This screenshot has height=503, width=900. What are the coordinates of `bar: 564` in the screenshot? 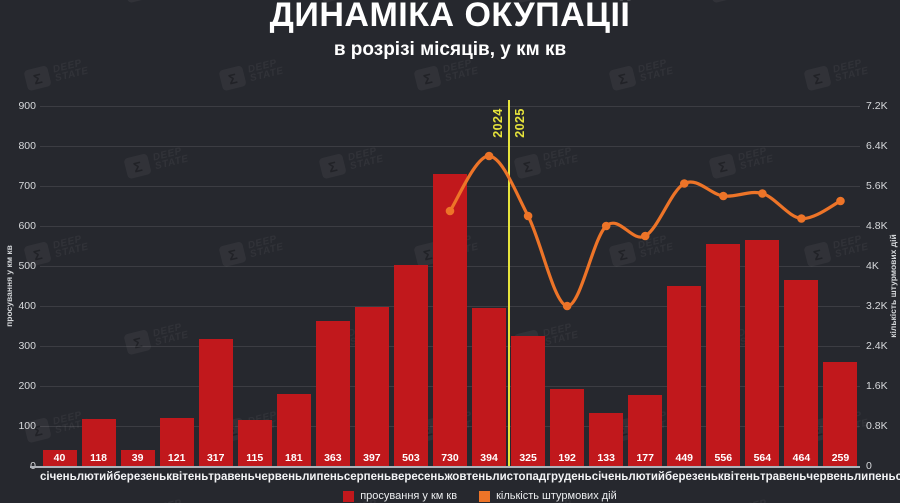 It's located at (762, 353).